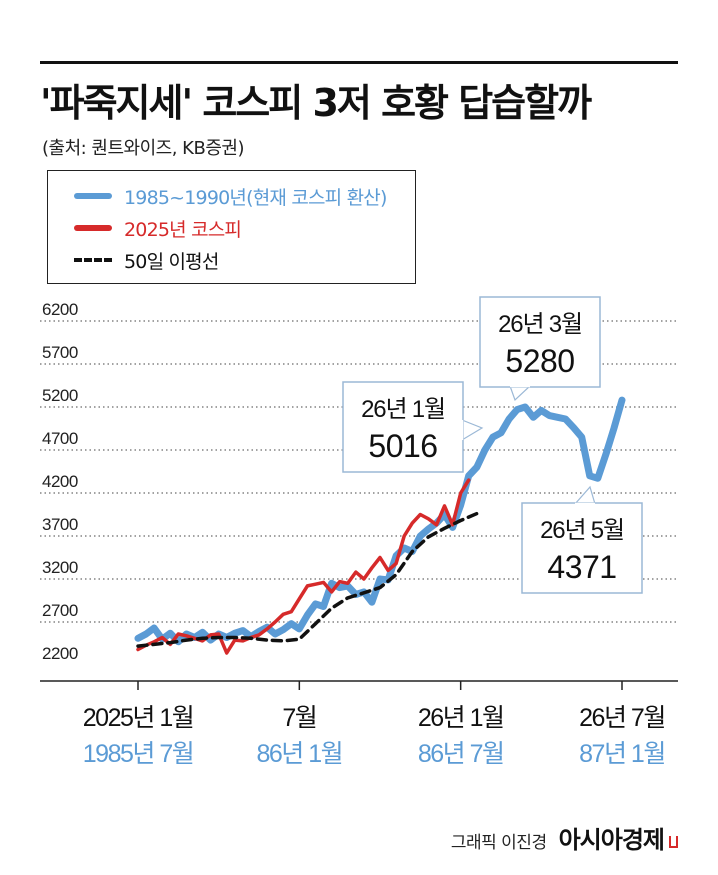 This screenshot has height=875, width=718. Describe the element at coordinates (539, 361) in the screenshot. I see `callout-value: 5280` at that location.